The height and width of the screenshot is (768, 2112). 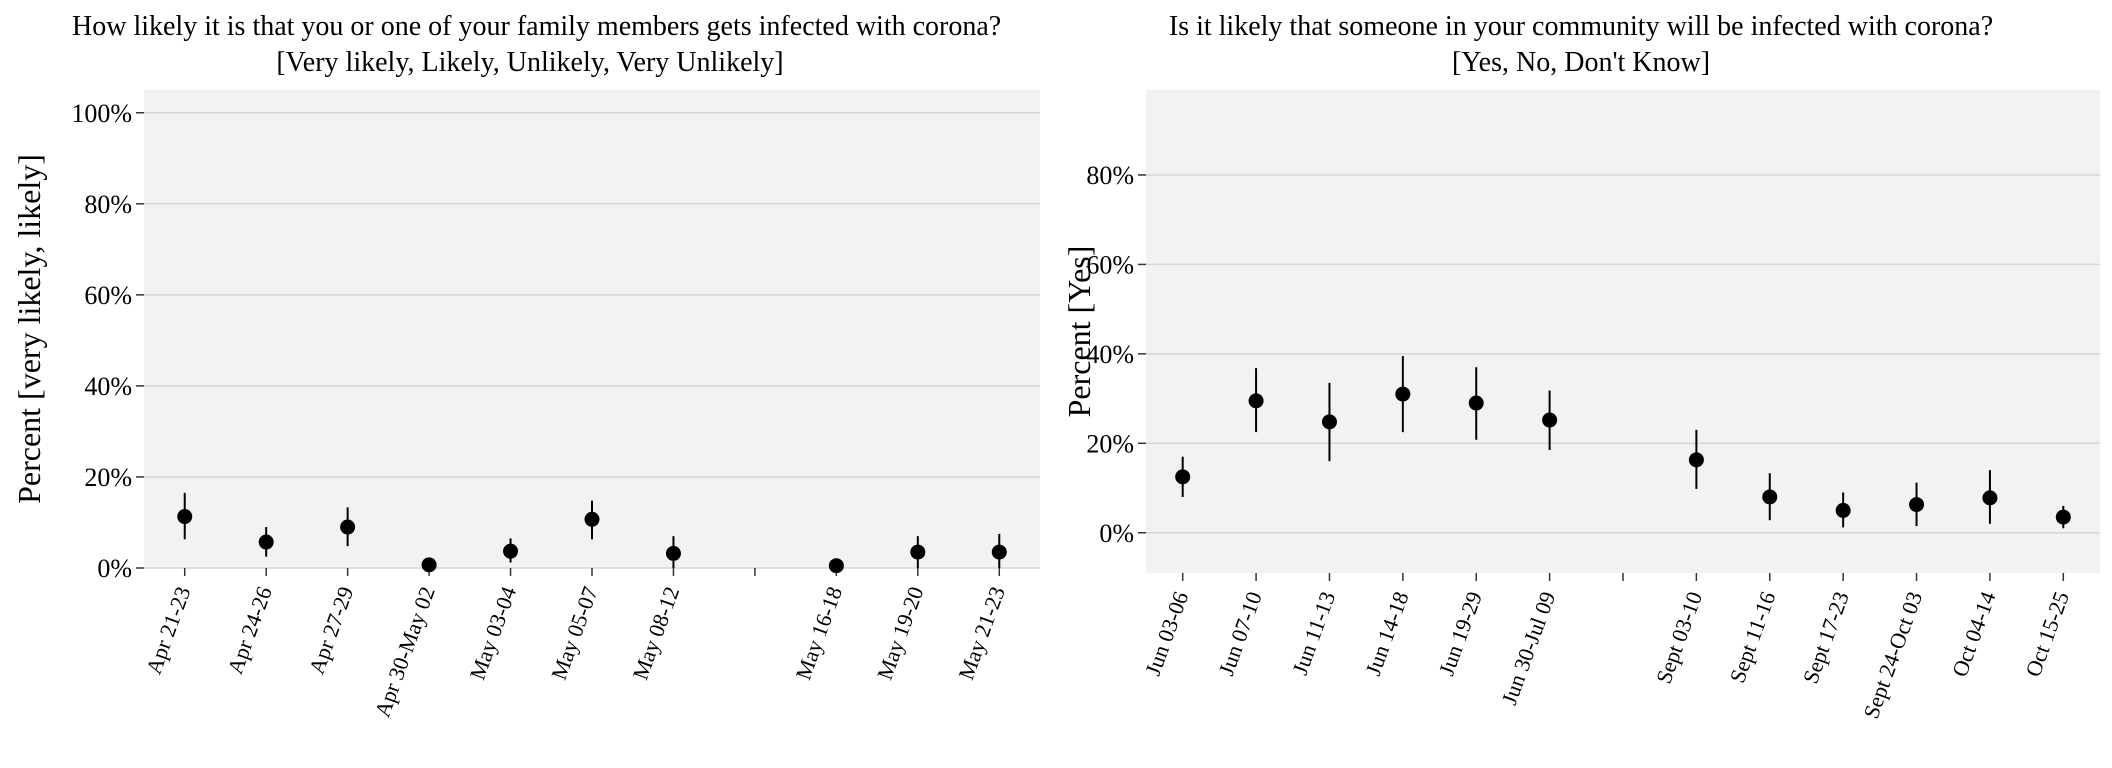 I want to click on x-tick-label: Apr 27-29, so click(x=331, y=630).